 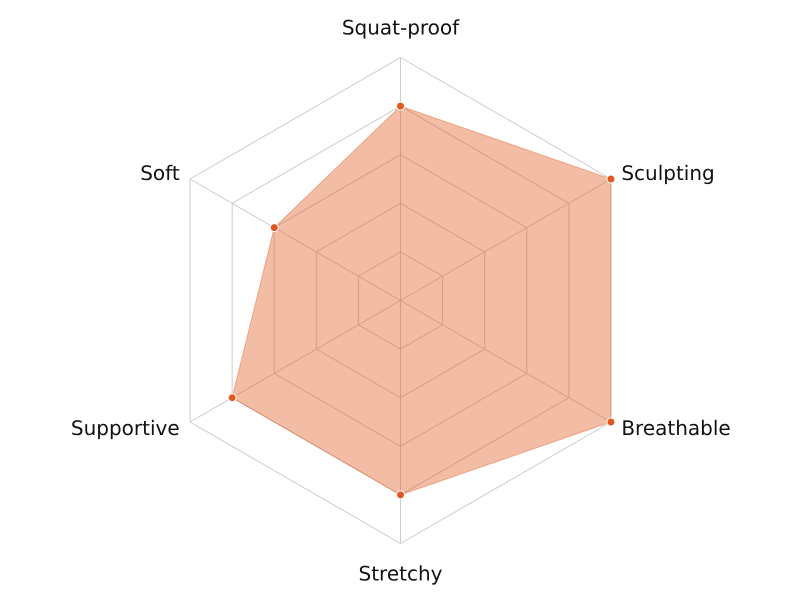 I want to click on spoke-label: Stretchy, so click(x=400, y=574).